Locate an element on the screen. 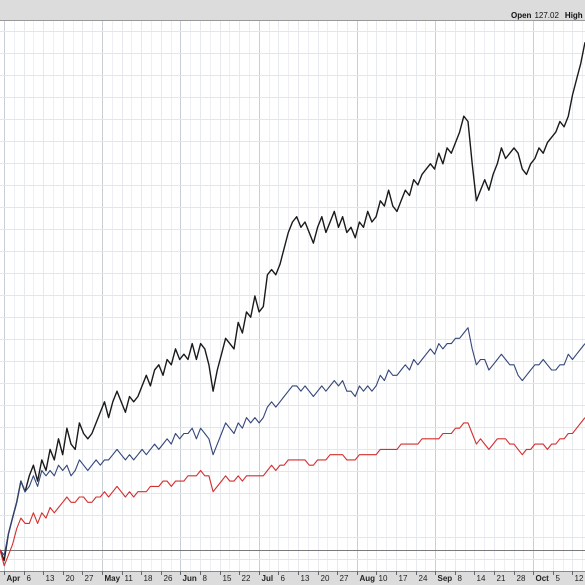 This screenshot has height=585, width=585. x-tick-label: 21 is located at coordinates (501, 578).